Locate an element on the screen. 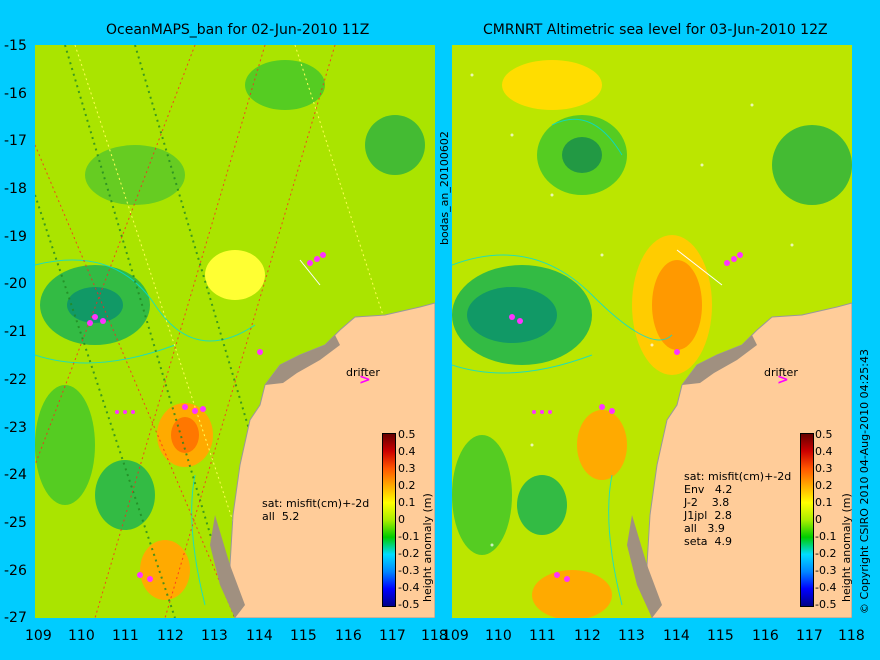 The width and height of the screenshot is (880, 660). y-tick: -24 is located at coordinates (15, 475).